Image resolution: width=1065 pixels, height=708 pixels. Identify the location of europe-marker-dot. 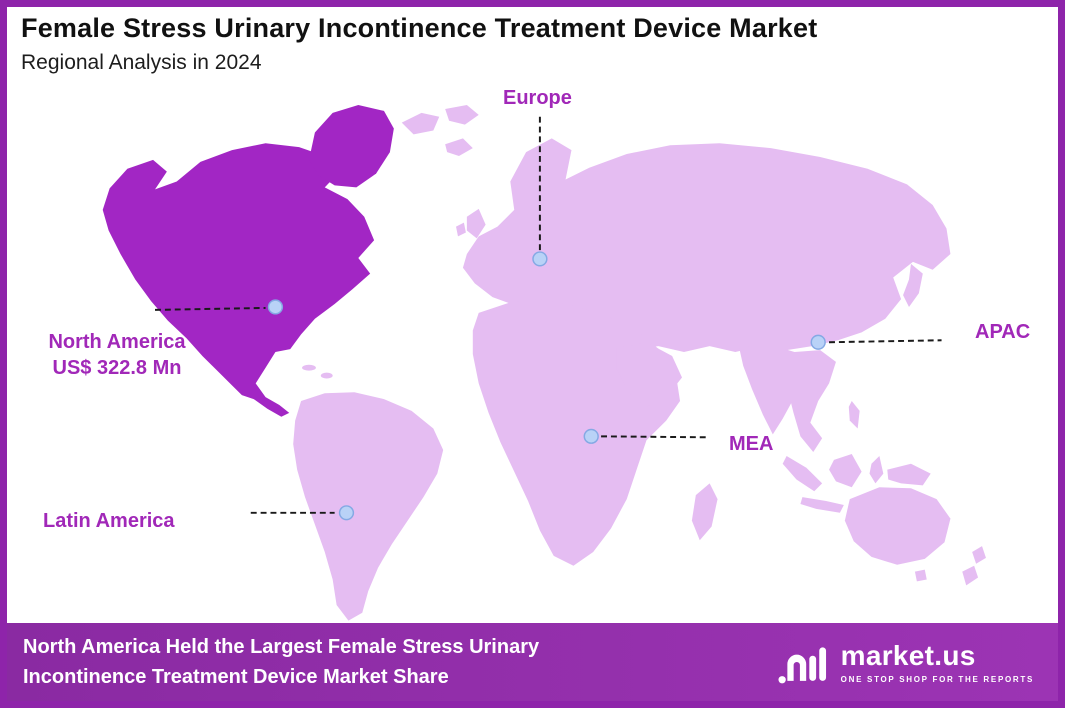
(540, 259).